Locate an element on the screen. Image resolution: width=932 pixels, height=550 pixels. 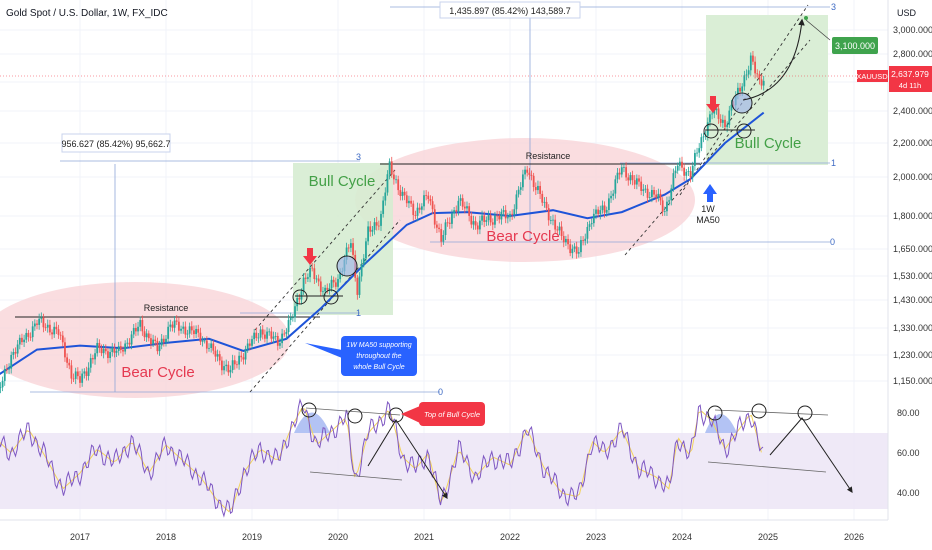
resistance-left: Resistance is located at coordinates (167, 310).